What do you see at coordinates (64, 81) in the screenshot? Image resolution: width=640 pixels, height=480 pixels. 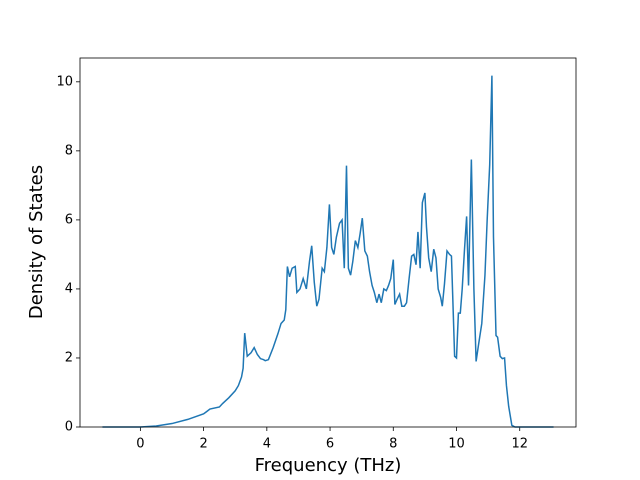 I see `y-tick-label: 10` at bounding box center [64, 81].